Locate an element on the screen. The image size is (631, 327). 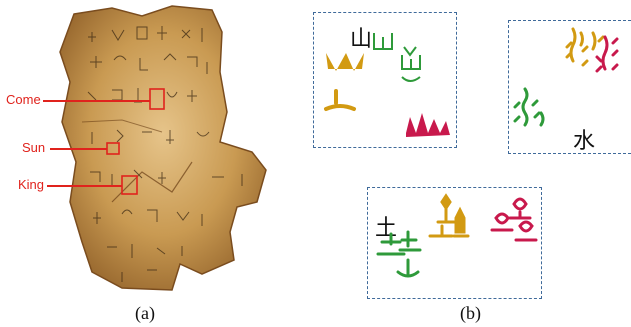
water-panel: 水 is located at coordinates (569, 87).